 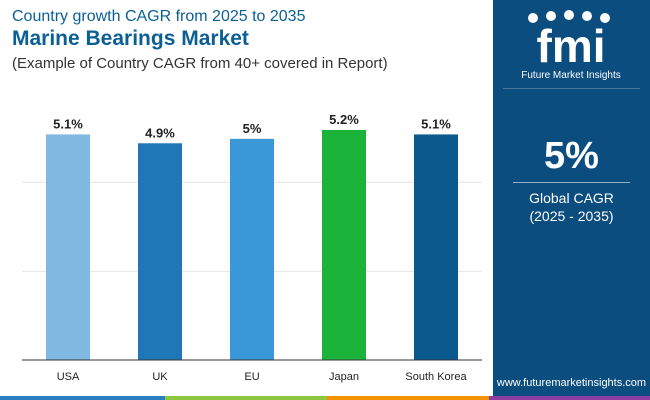 I want to click on website-url: www.futuremarketinsights.com, so click(x=571, y=383).